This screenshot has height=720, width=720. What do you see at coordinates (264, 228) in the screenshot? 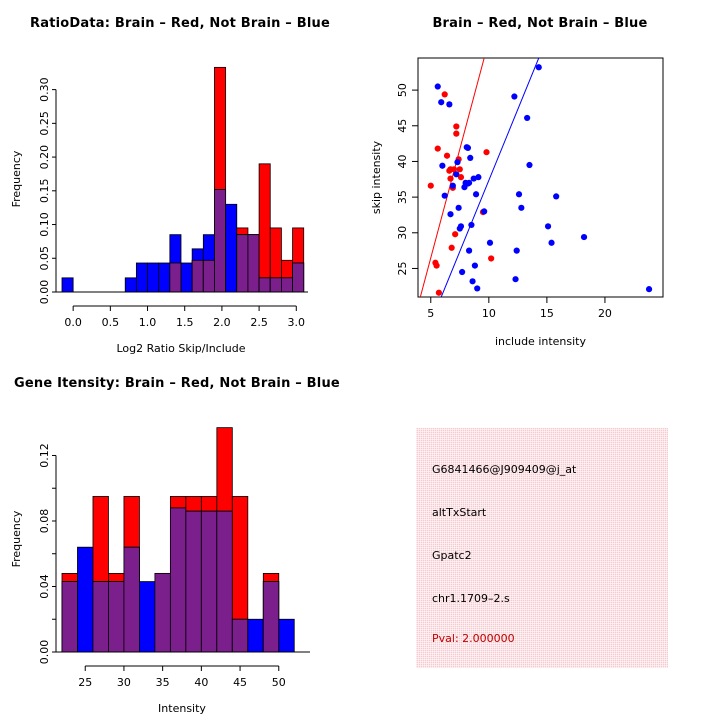
I see `hist-bar-red` at bounding box center [264, 228].